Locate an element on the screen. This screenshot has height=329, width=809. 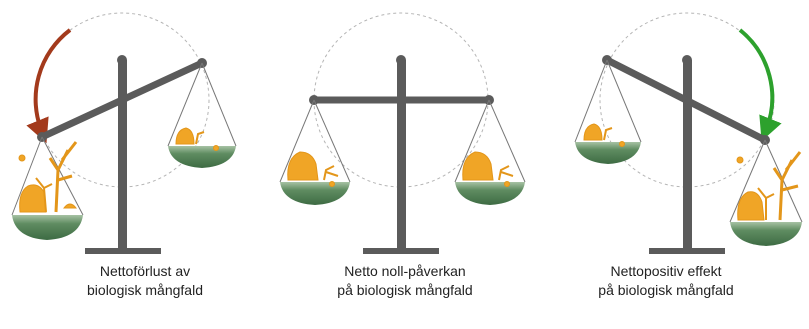
loss-arrow-icon is located at coordinates (49, 86).